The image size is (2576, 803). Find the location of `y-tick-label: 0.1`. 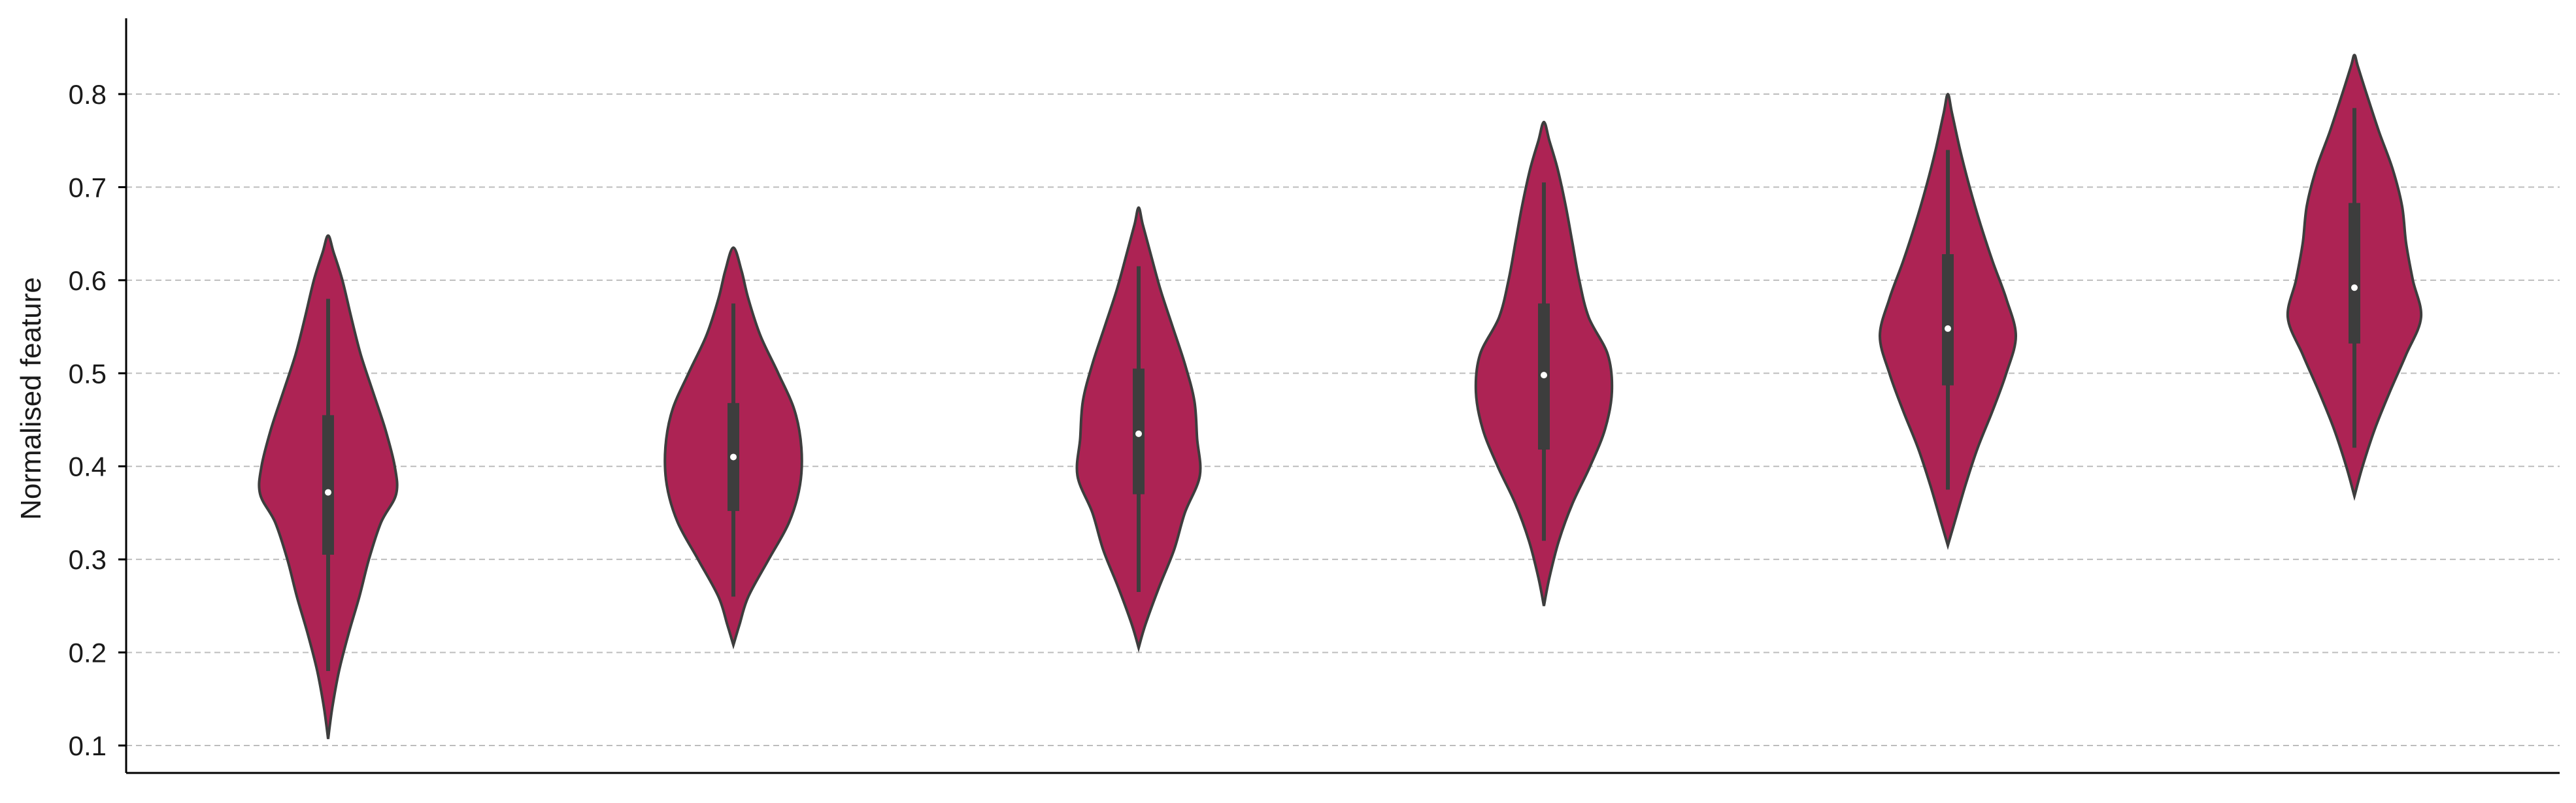

y-tick-label: 0.1 is located at coordinates (88, 745).